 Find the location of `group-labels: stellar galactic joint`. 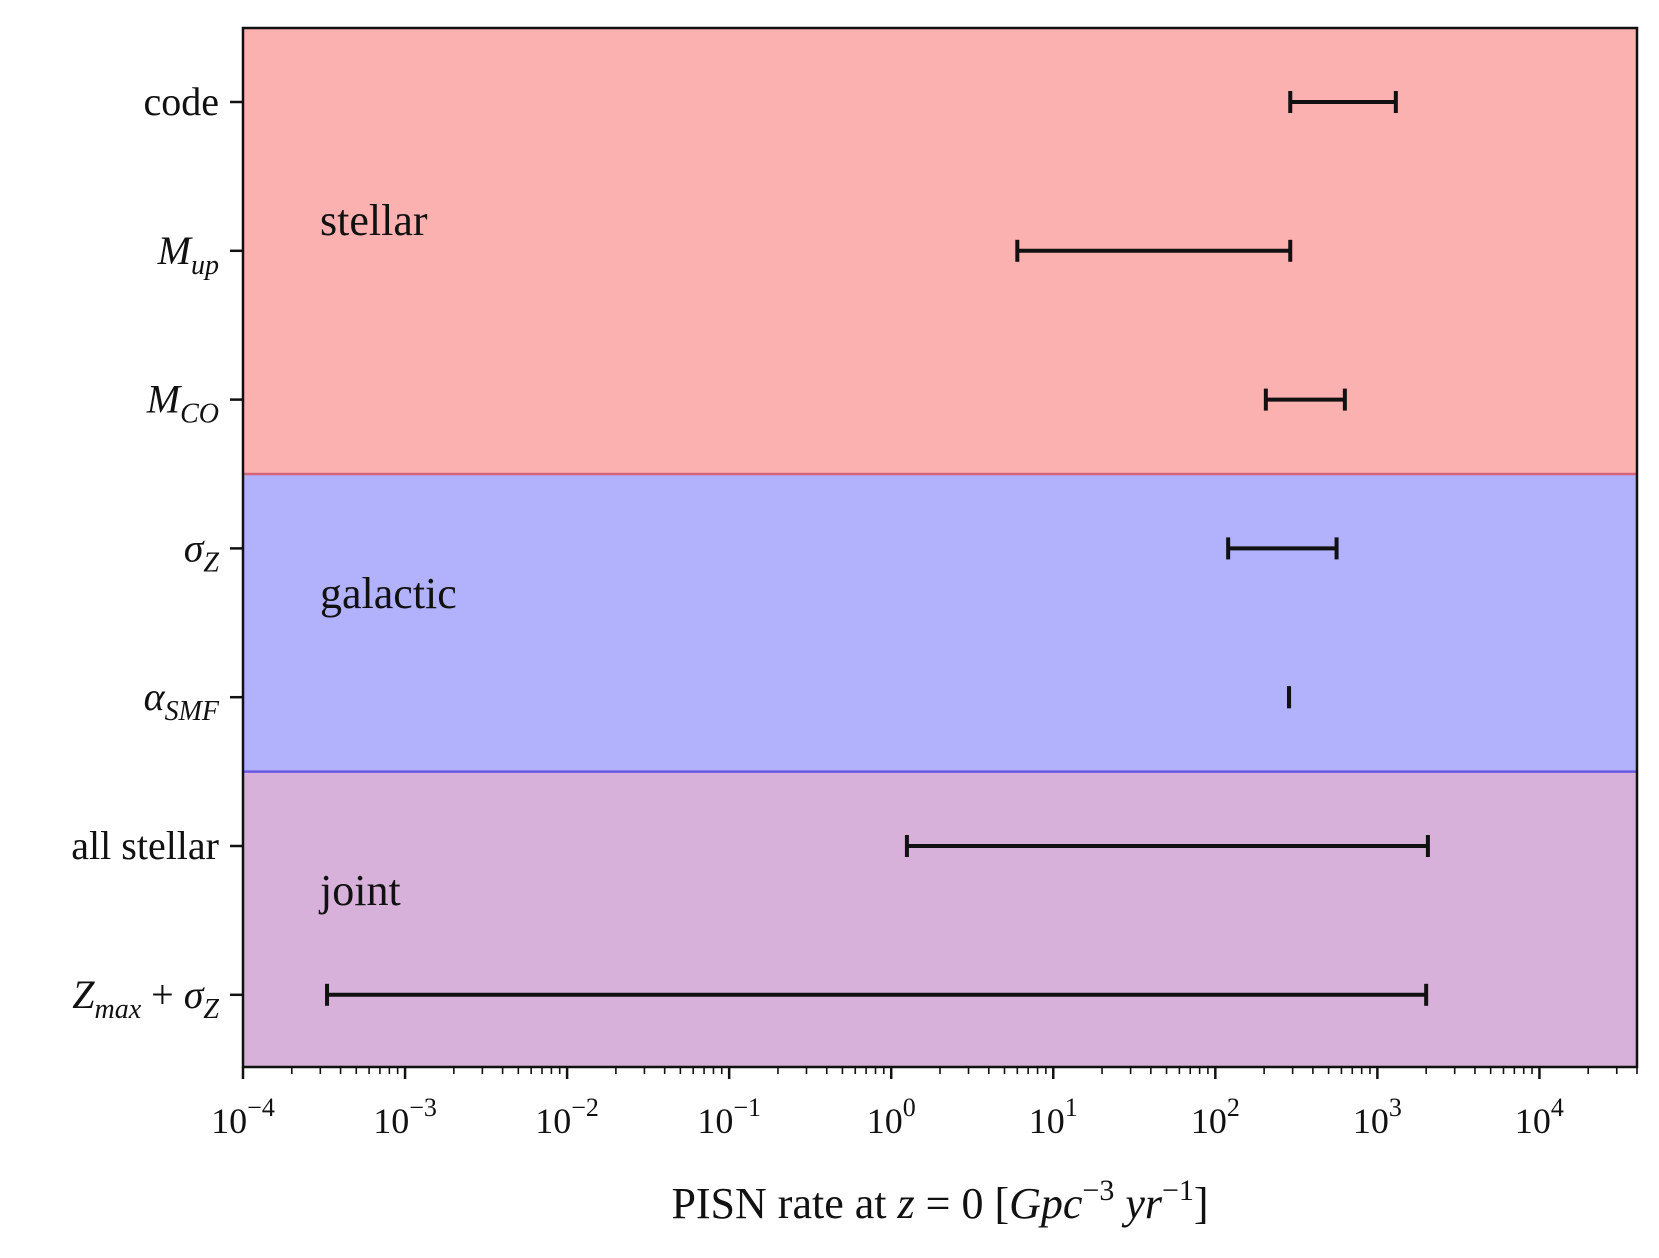

group-labels: stellar galactic joint is located at coordinates (387, 555).